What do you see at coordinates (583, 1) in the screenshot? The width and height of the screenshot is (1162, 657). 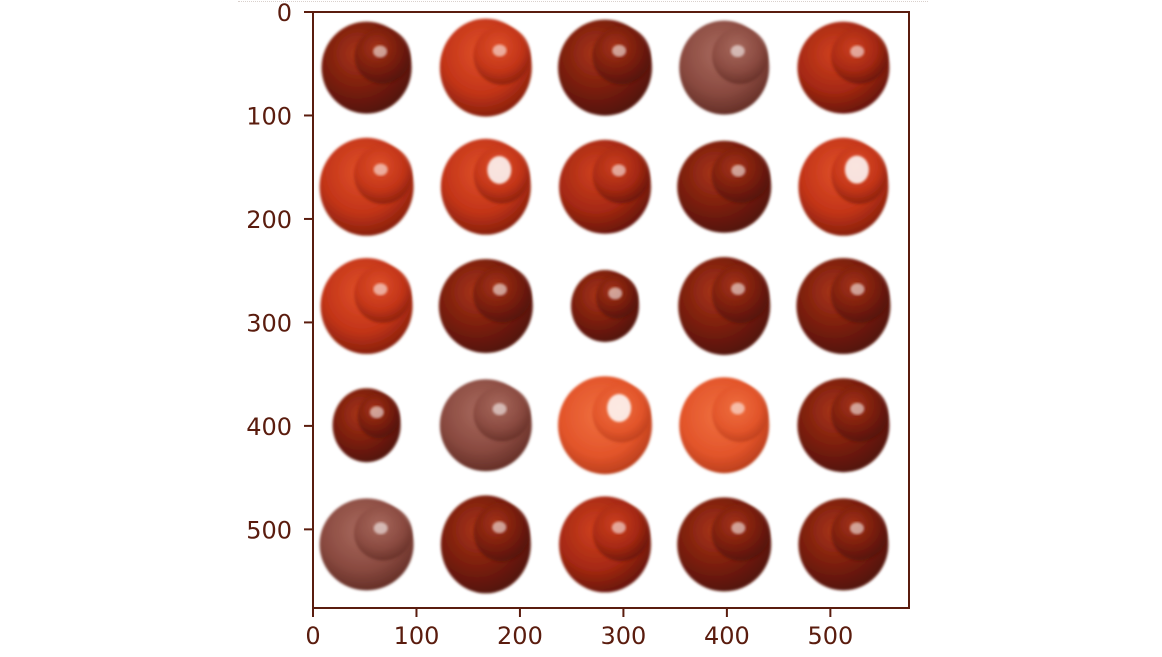 I see `top-dotted-rule` at bounding box center [583, 1].